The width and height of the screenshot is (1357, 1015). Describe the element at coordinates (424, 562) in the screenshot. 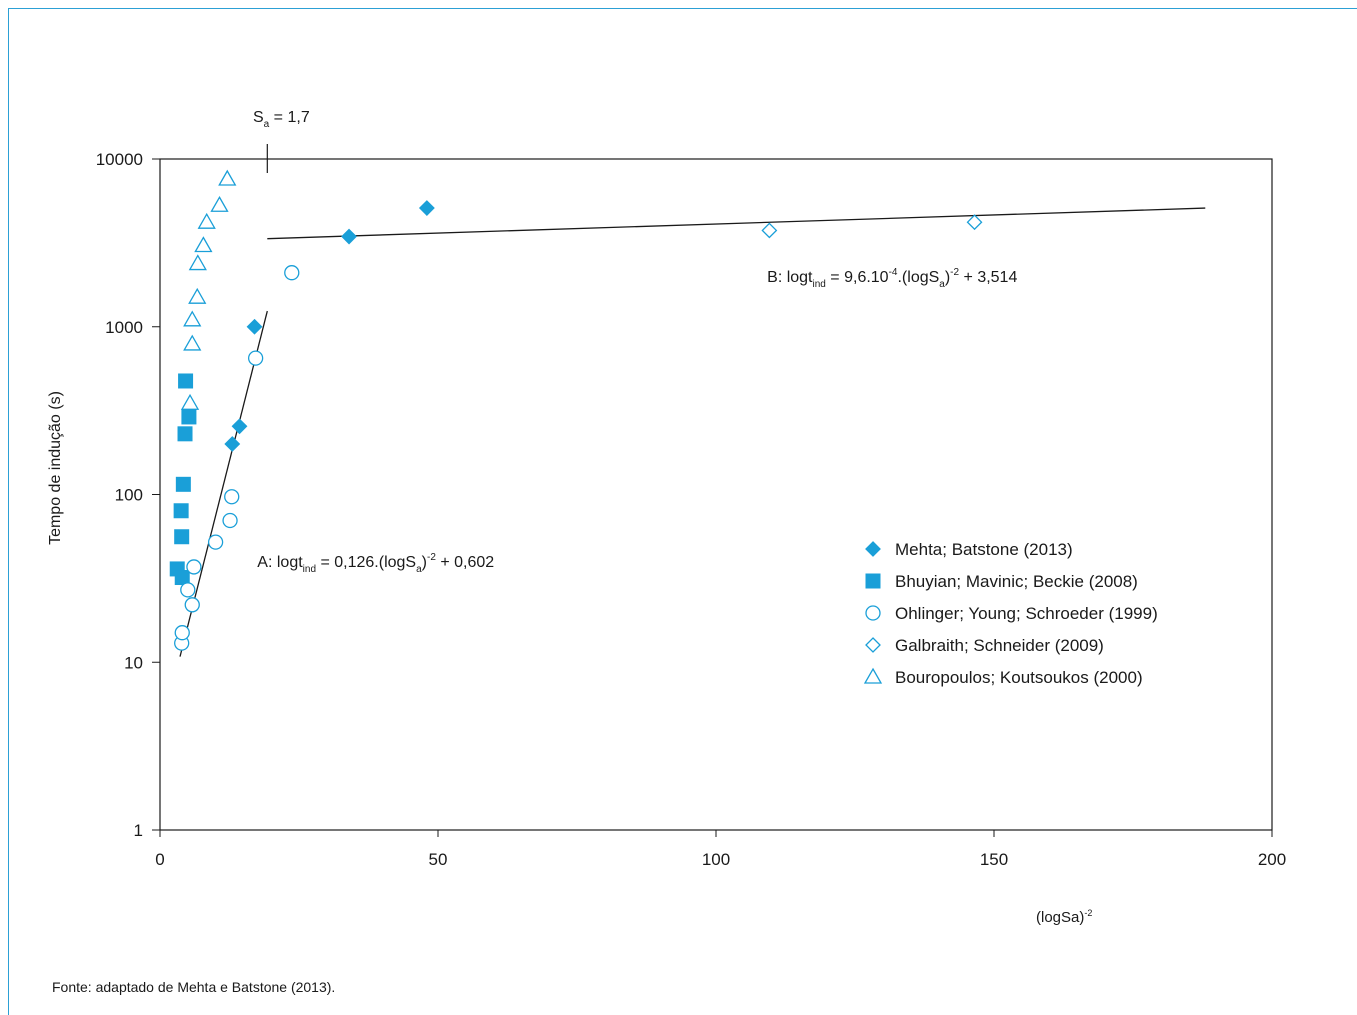

I see `eq-a-close: )` at that location.